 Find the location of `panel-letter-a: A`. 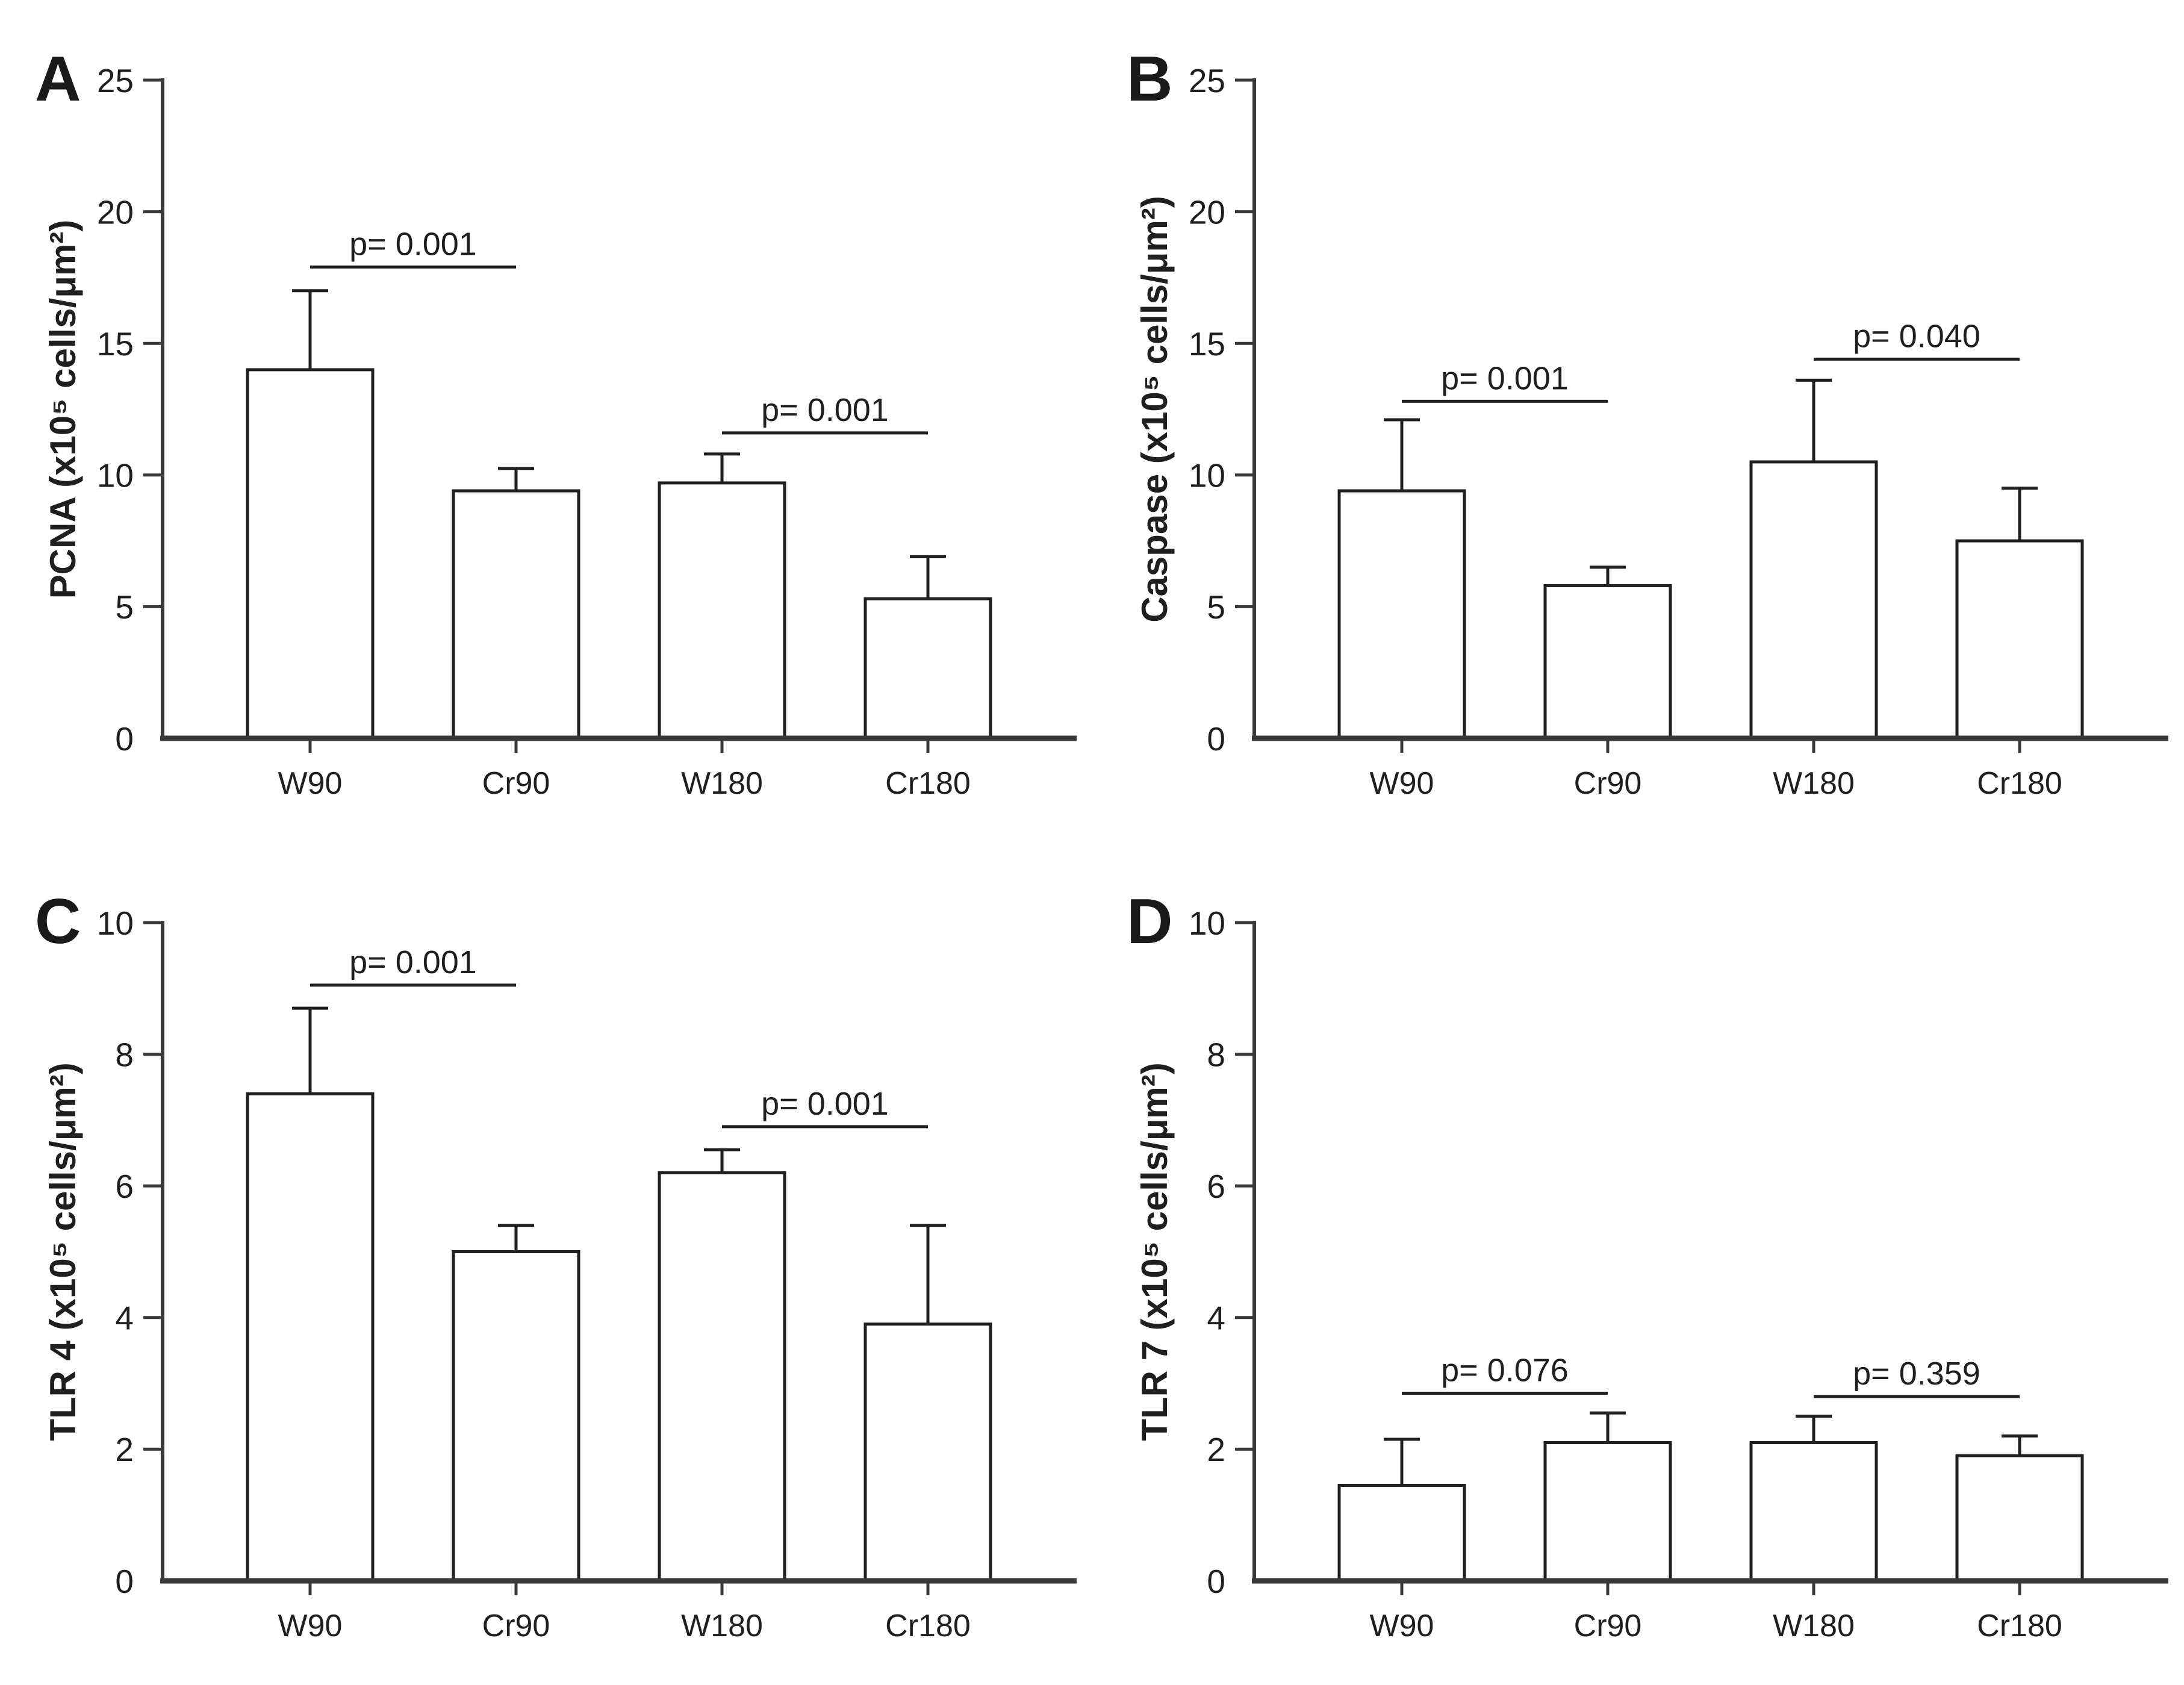

panel-letter-a: A is located at coordinates (58, 78).